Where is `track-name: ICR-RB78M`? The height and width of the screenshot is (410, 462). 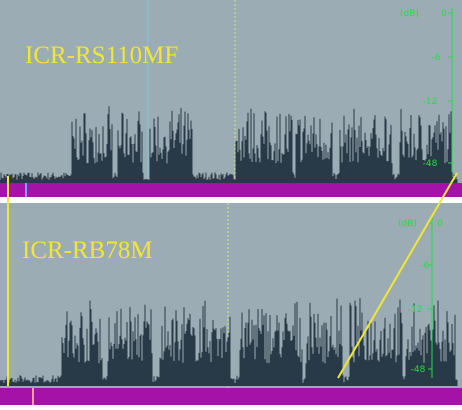
track-name: ICR-RB78M is located at coordinates (87, 250).